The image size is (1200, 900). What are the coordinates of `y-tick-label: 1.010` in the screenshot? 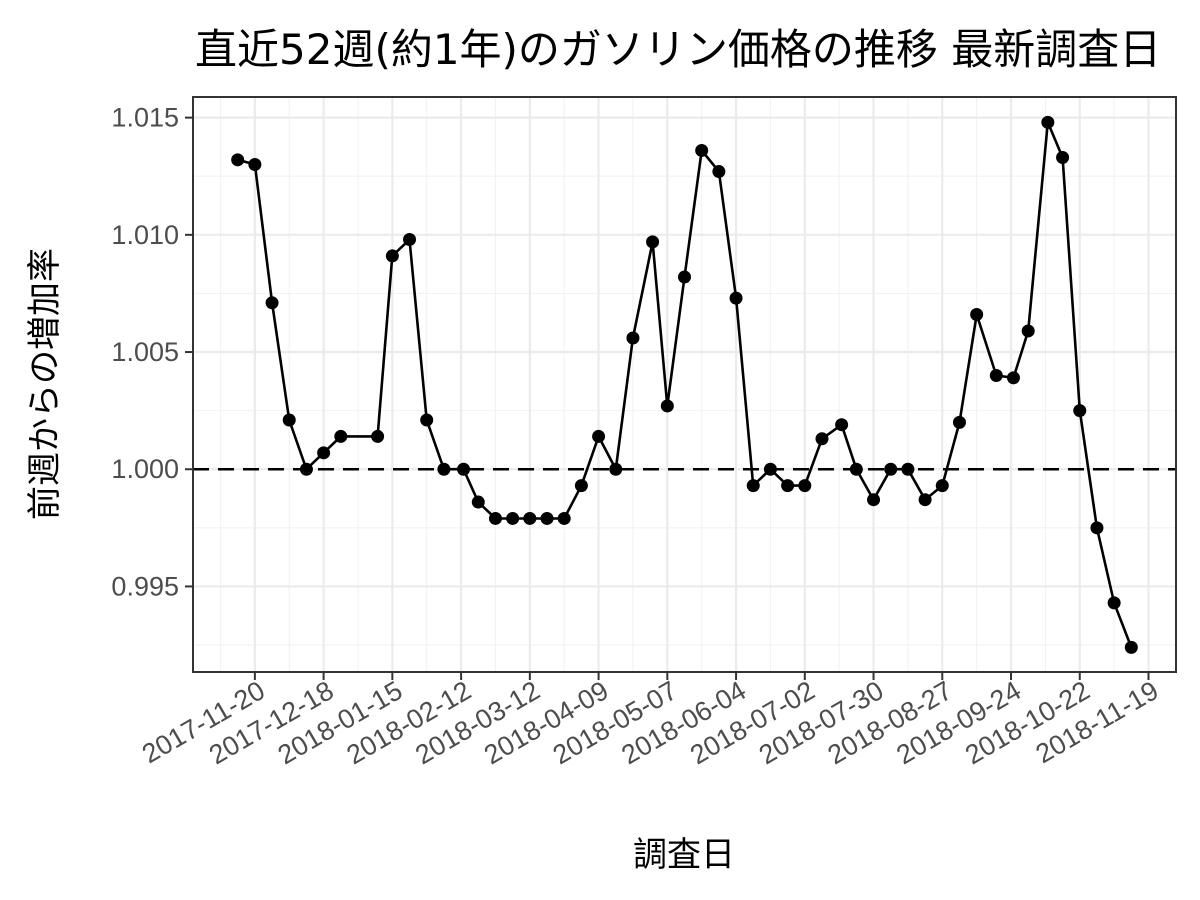 It's located at (145, 235).